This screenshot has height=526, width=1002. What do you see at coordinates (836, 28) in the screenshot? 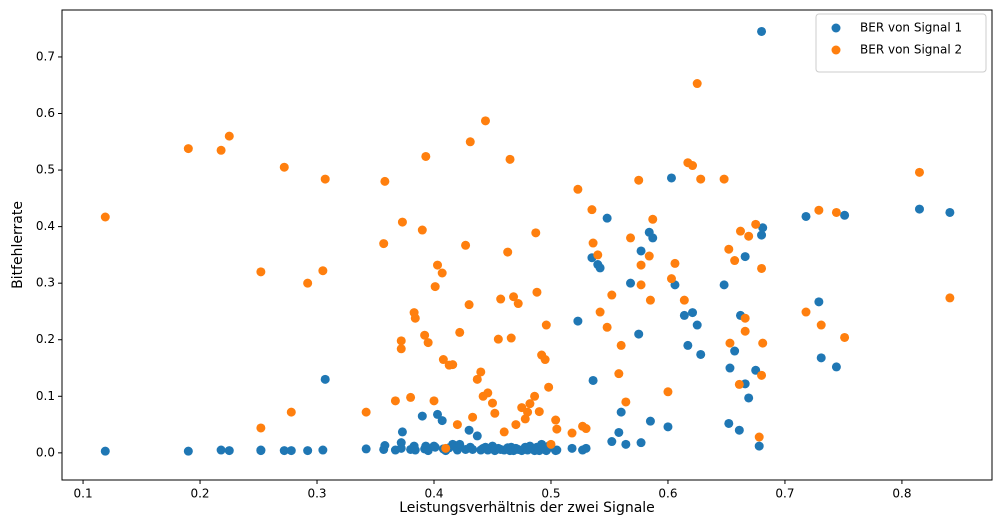
I see `legend-marker` at bounding box center [836, 28].